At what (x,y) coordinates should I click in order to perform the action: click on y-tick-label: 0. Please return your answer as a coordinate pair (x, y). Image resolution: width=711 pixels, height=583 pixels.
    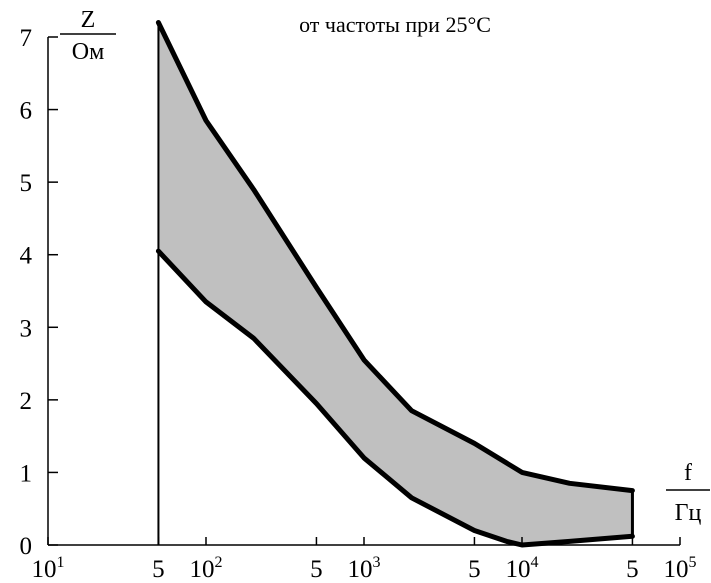
    Looking at the image, I should click on (26, 546).